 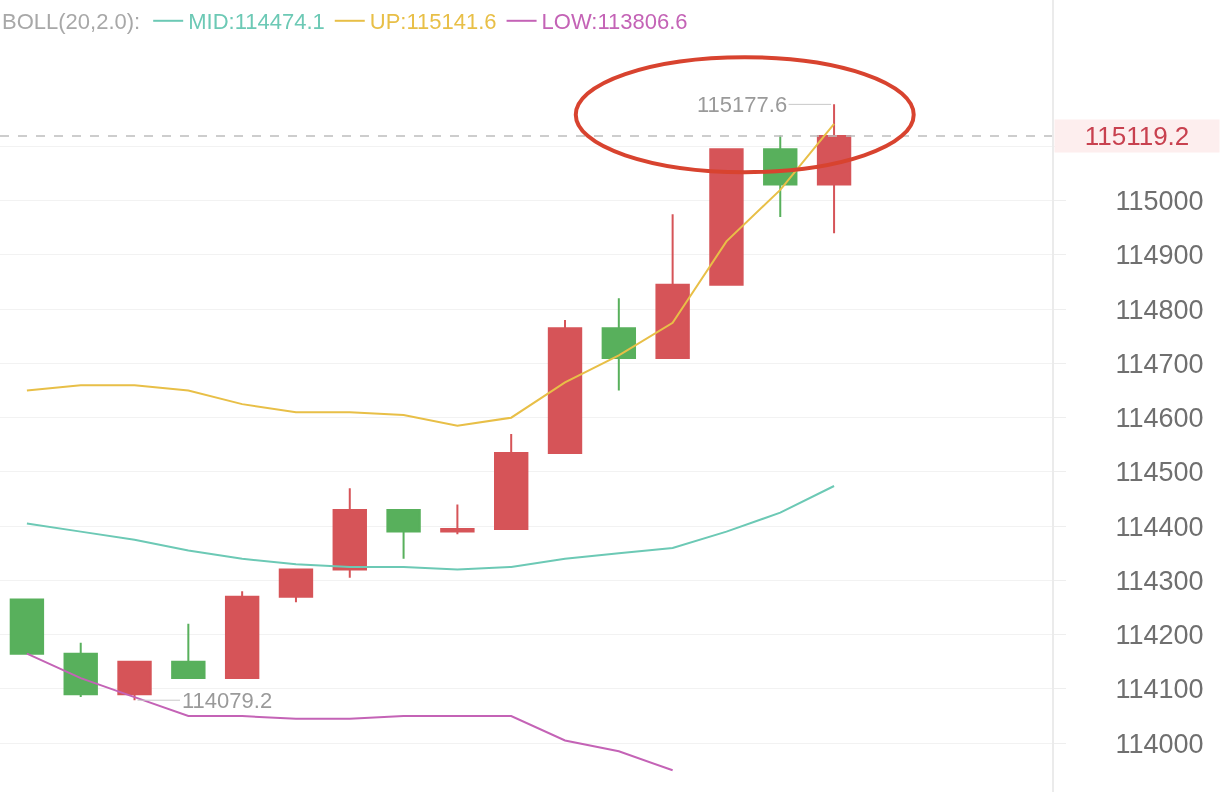 I want to click on y-tick-label: 114100, so click(x=1159, y=689).